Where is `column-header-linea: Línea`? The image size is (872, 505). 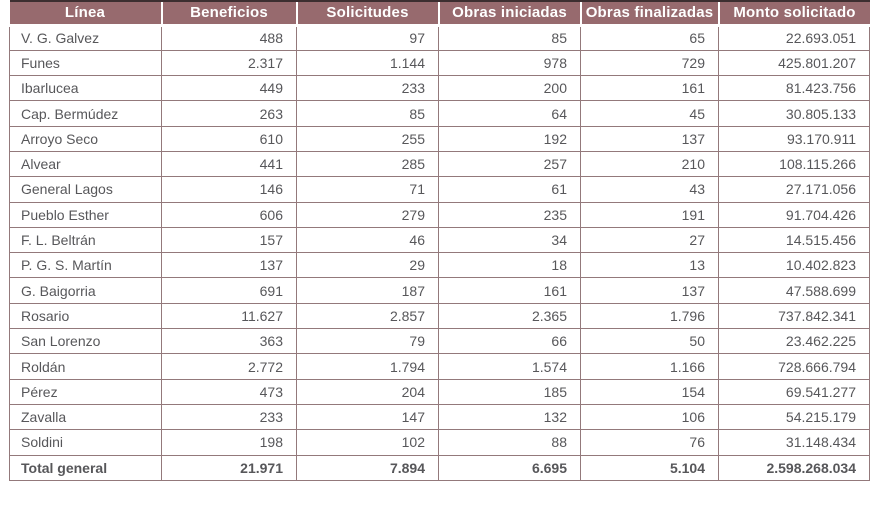
column-header-linea: Línea is located at coordinates (85, 13).